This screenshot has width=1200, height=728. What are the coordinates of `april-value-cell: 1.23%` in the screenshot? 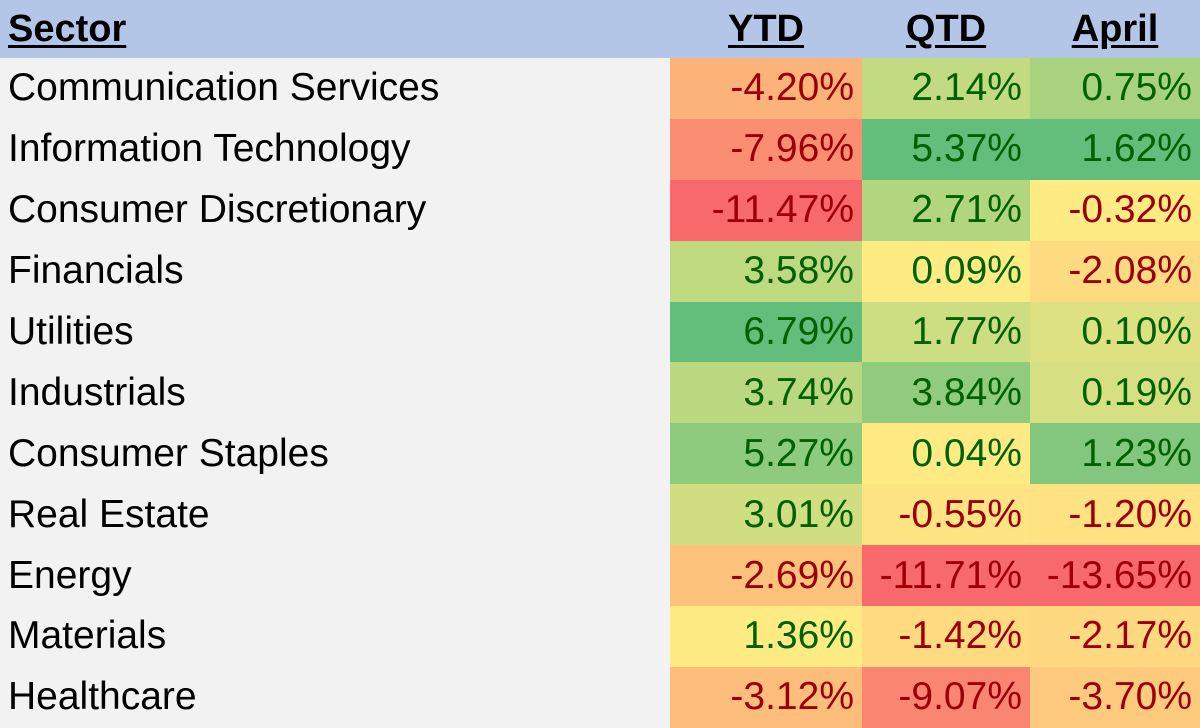 It's located at (1115, 454).